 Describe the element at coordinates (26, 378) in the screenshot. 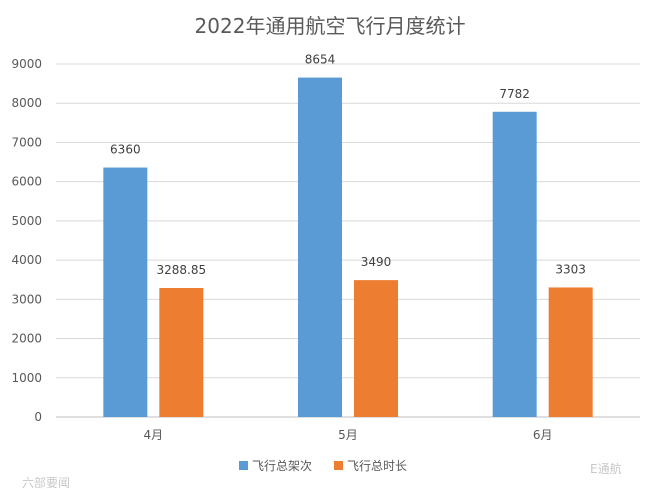

I see `y-tick-label: 1000` at that location.